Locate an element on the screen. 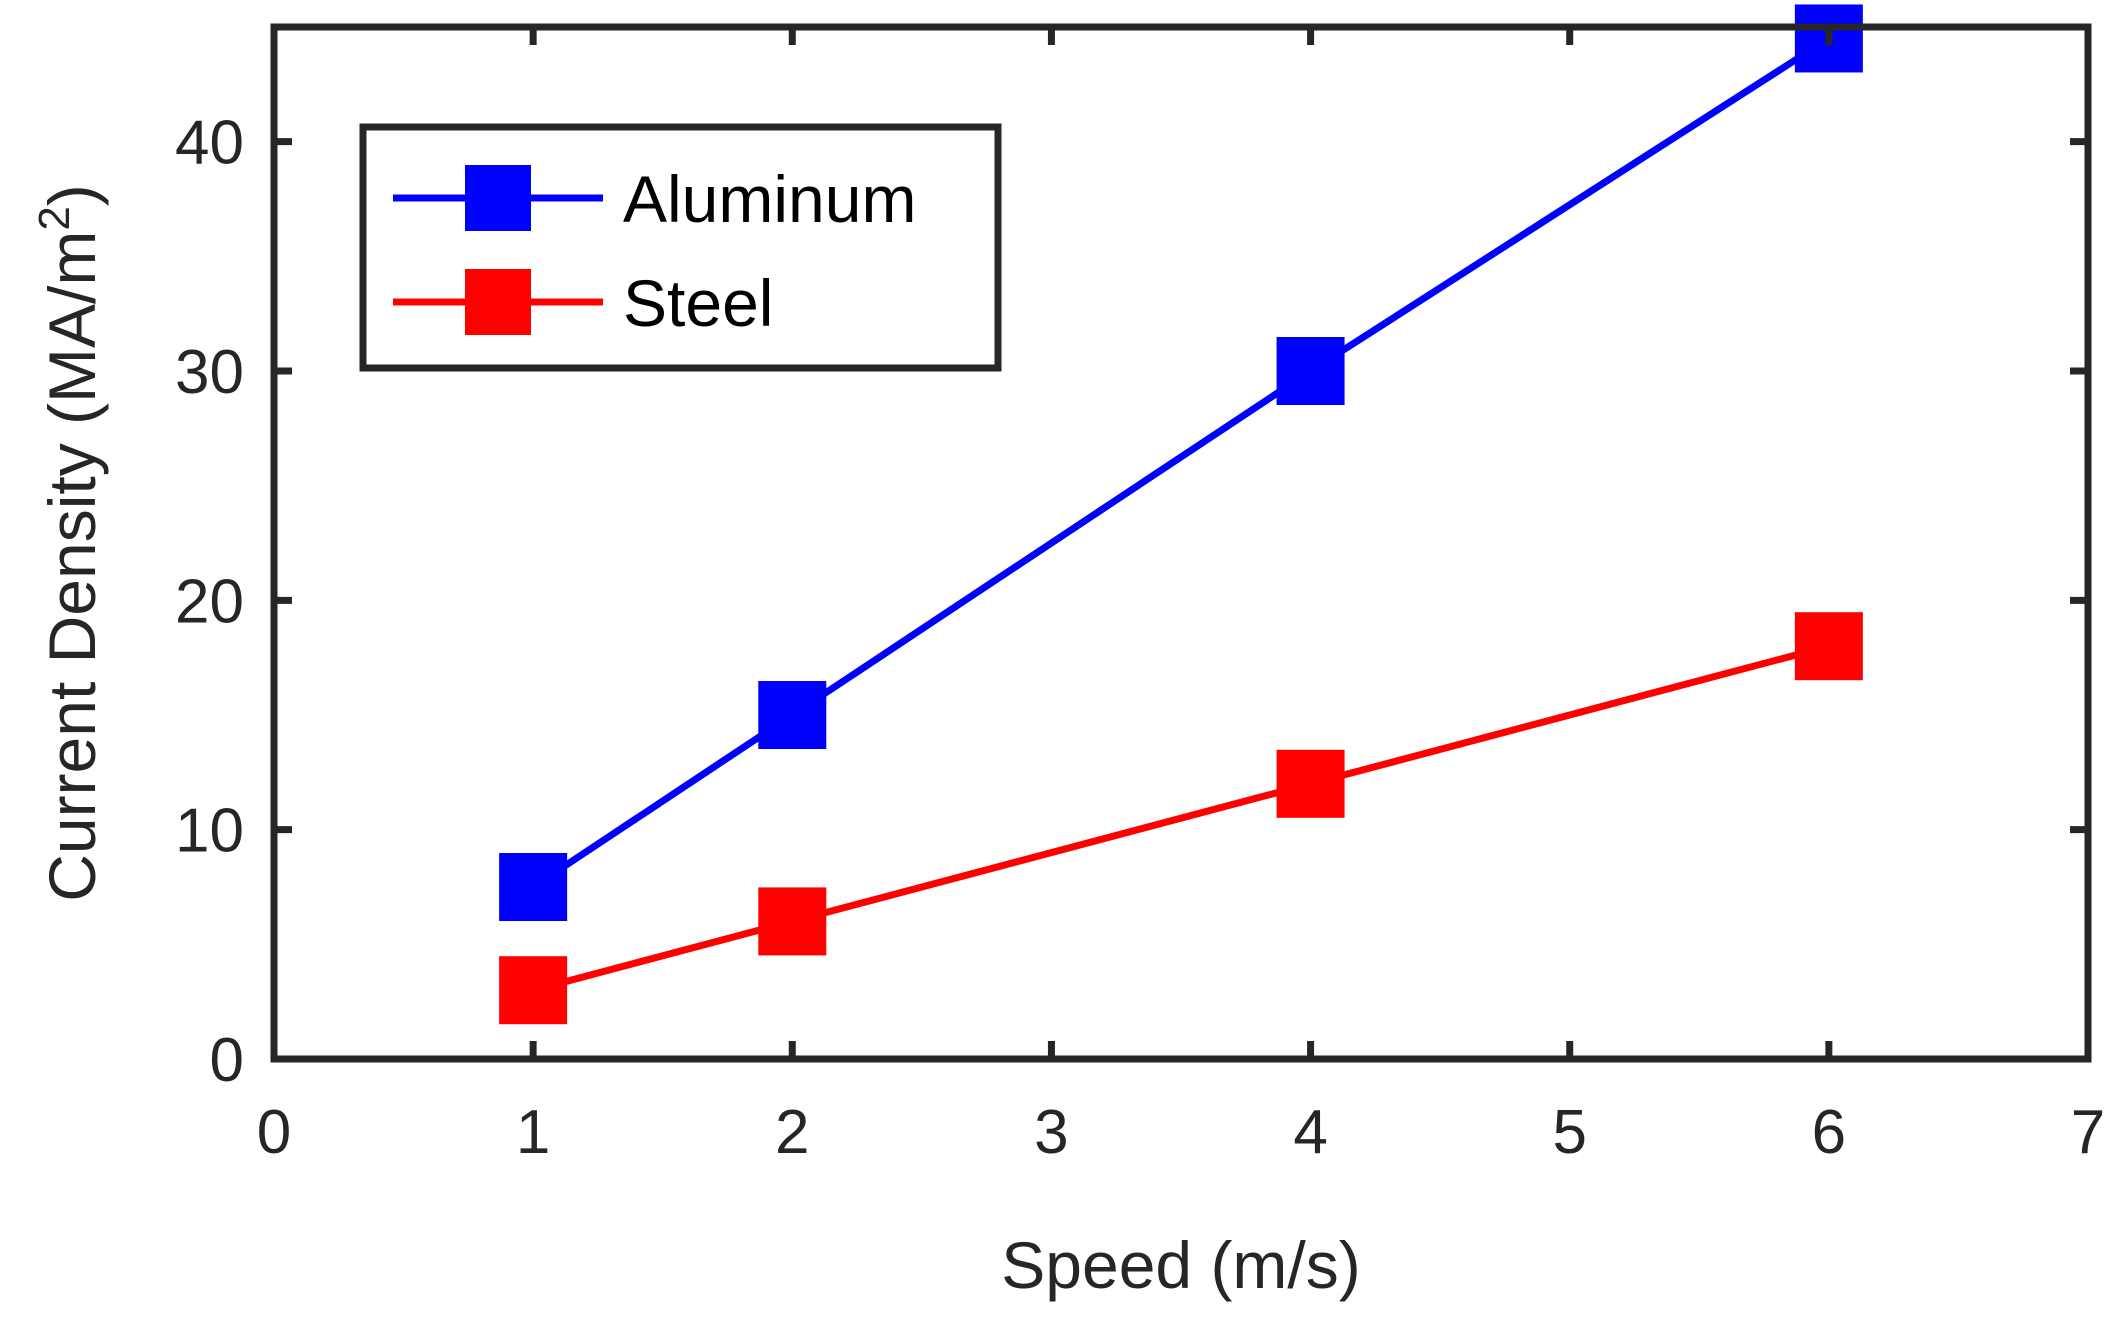 This screenshot has height=1339, width=2123. x-tick-label: 1 is located at coordinates (533, 1132).